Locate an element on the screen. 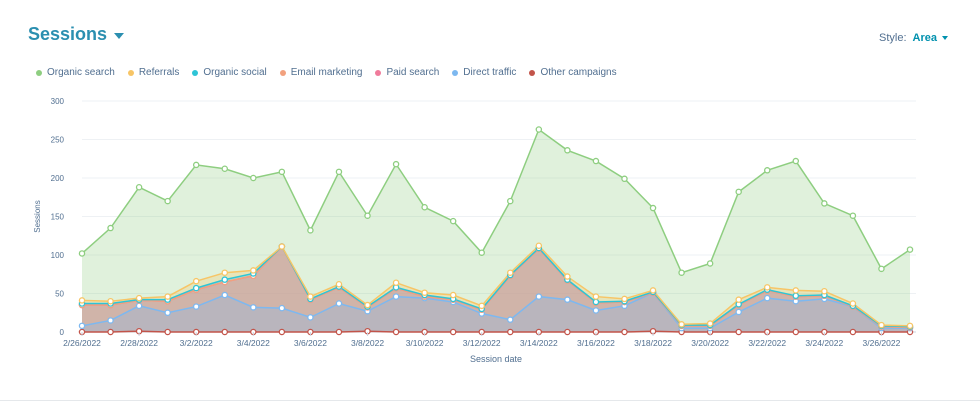 Image resolution: width=980 pixels, height=403 pixels. y-axis-label: Sessions is located at coordinates (37, 216).